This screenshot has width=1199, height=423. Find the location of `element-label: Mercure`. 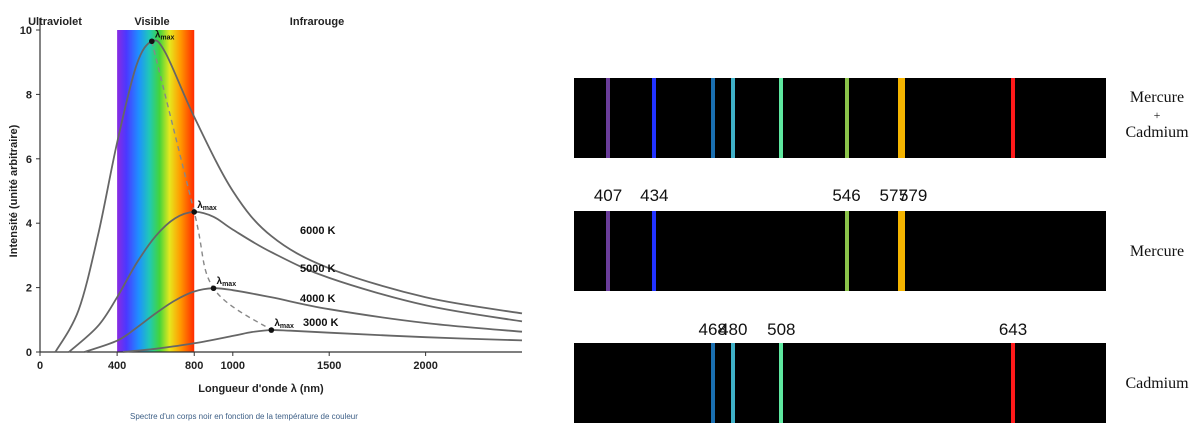

element-label: Mercure is located at coordinates (1153, 251).